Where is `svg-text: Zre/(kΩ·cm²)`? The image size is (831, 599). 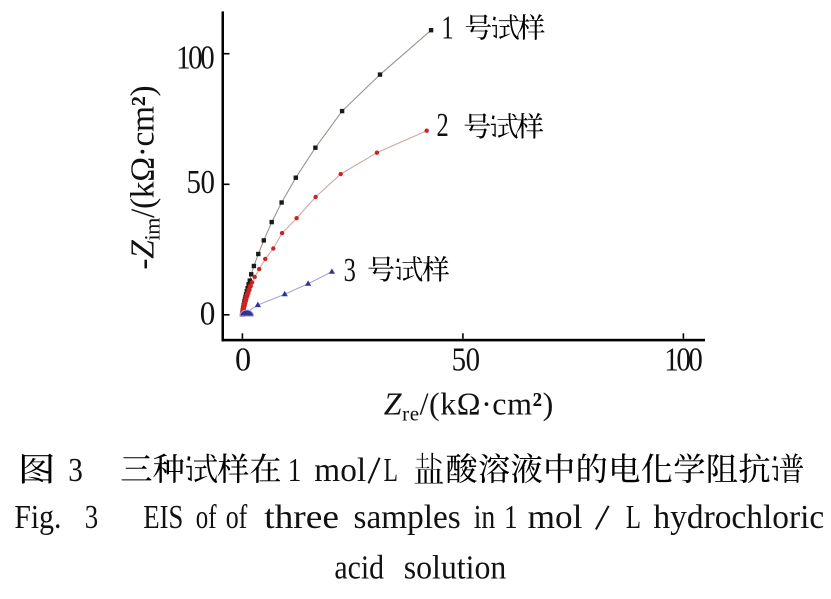 svg-text: Zre/(kΩ·cm²) is located at coordinates (469, 406).